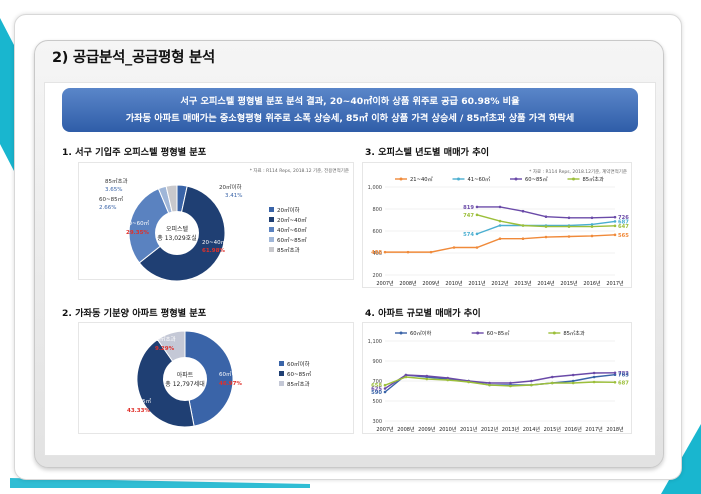 The width and height of the screenshot is (701, 494). I want to click on data-label: 408, so click(376, 253).